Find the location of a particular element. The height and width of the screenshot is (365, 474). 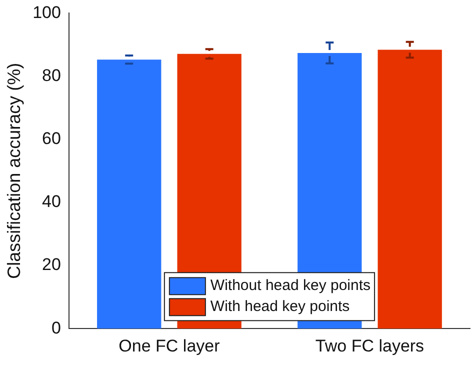

y-tick-label: 100 is located at coordinates (46, 12).